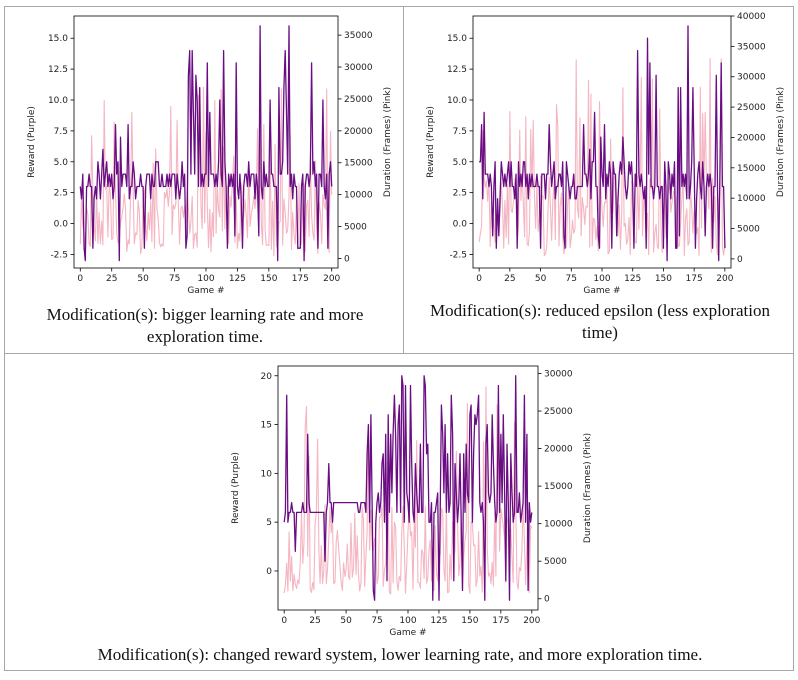 Image resolution: width=798 pixels, height=680 pixels. Describe the element at coordinates (403, 180) in the screenshot. I see `table-divider-vertical` at that location.